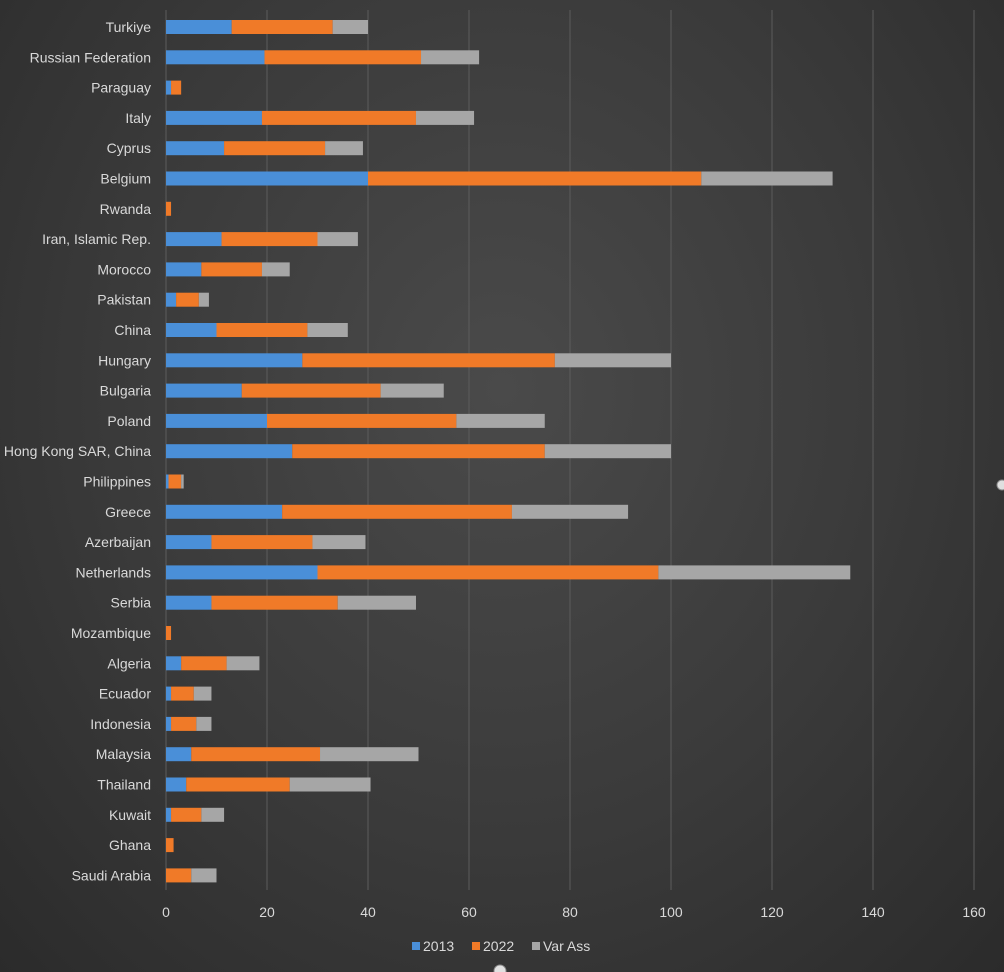  I want to click on category-label: Saudi Arabia, so click(112, 875).